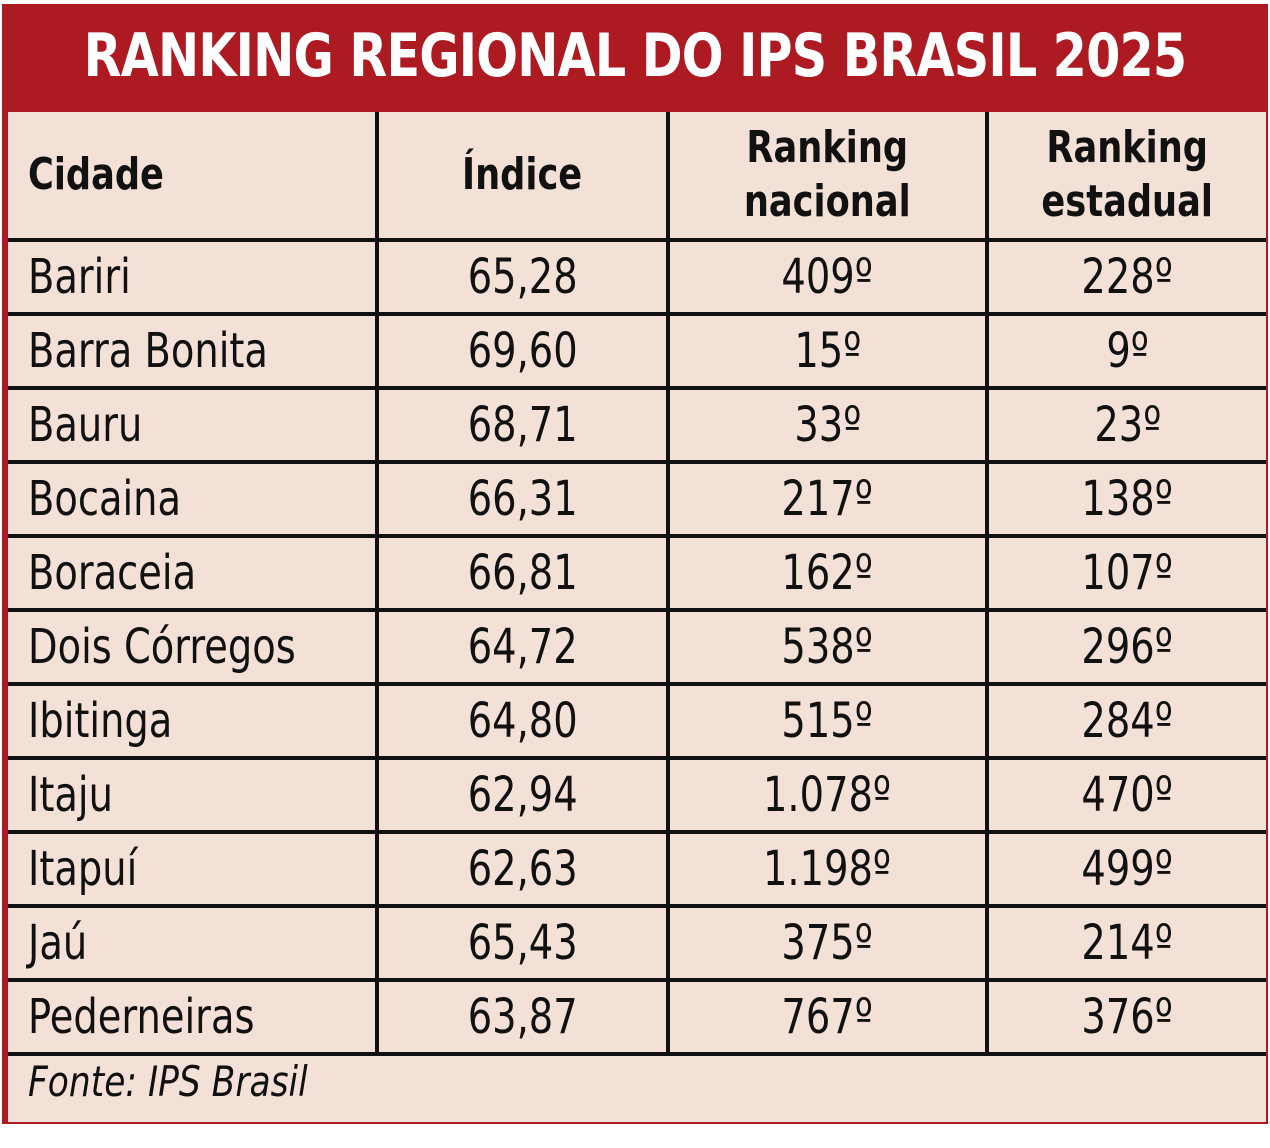 This screenshot has width=1270, height=1148. Describe the element at coordinates (1126, 177) in the screenshot. I see `header-ranking-estadual: Ranking estadual` at that location.